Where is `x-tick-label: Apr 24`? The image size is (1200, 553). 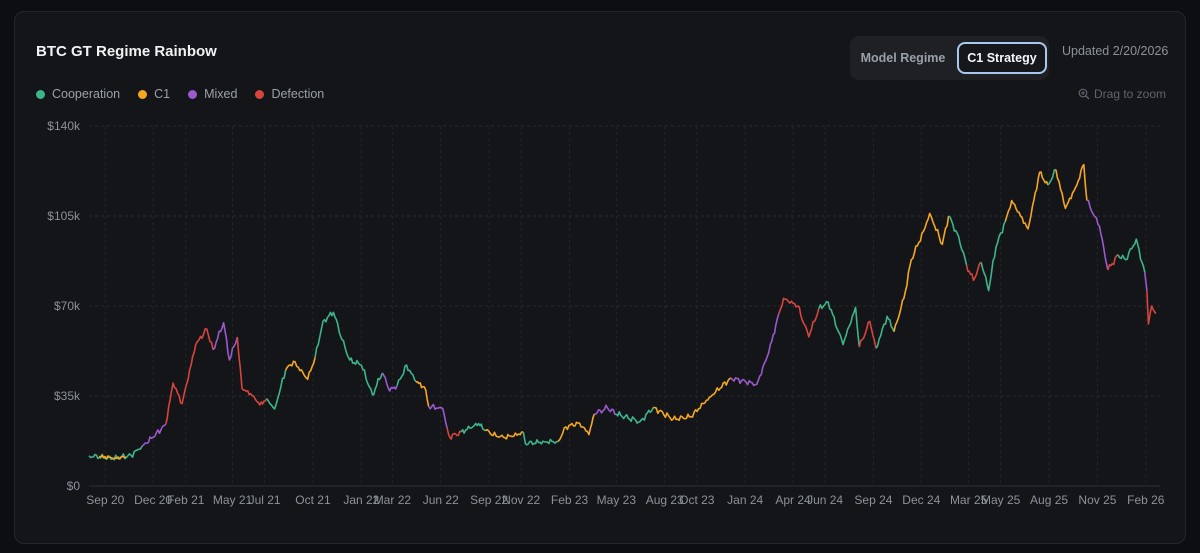
x-tick-label: Apr 24 is located at coordinates (793, 500).